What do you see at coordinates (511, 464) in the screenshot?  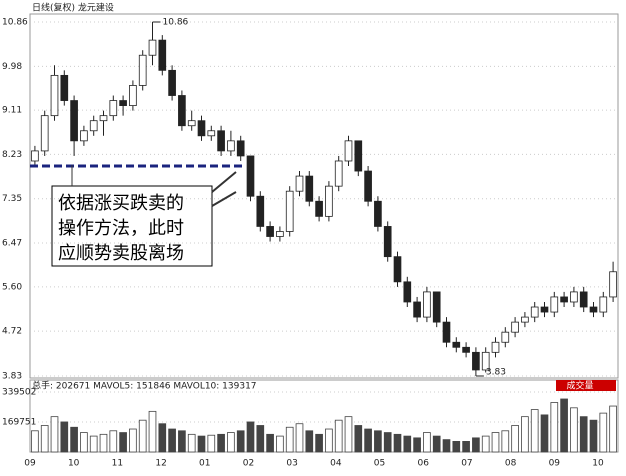 I see `x-tick-label: 08` at bounding box center [511, 464].